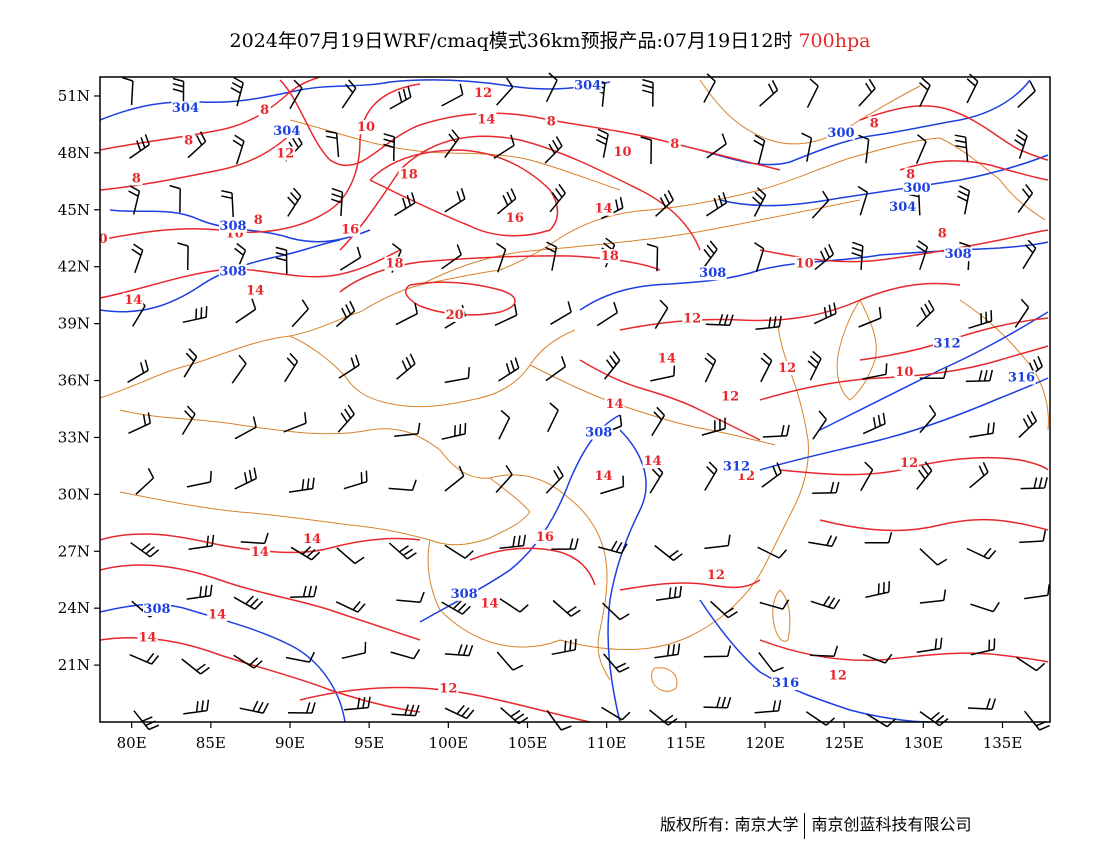 The height and width of the screenshot is (850, 1100). I want to click on temp-contour-12-coast, so click(690, 585).